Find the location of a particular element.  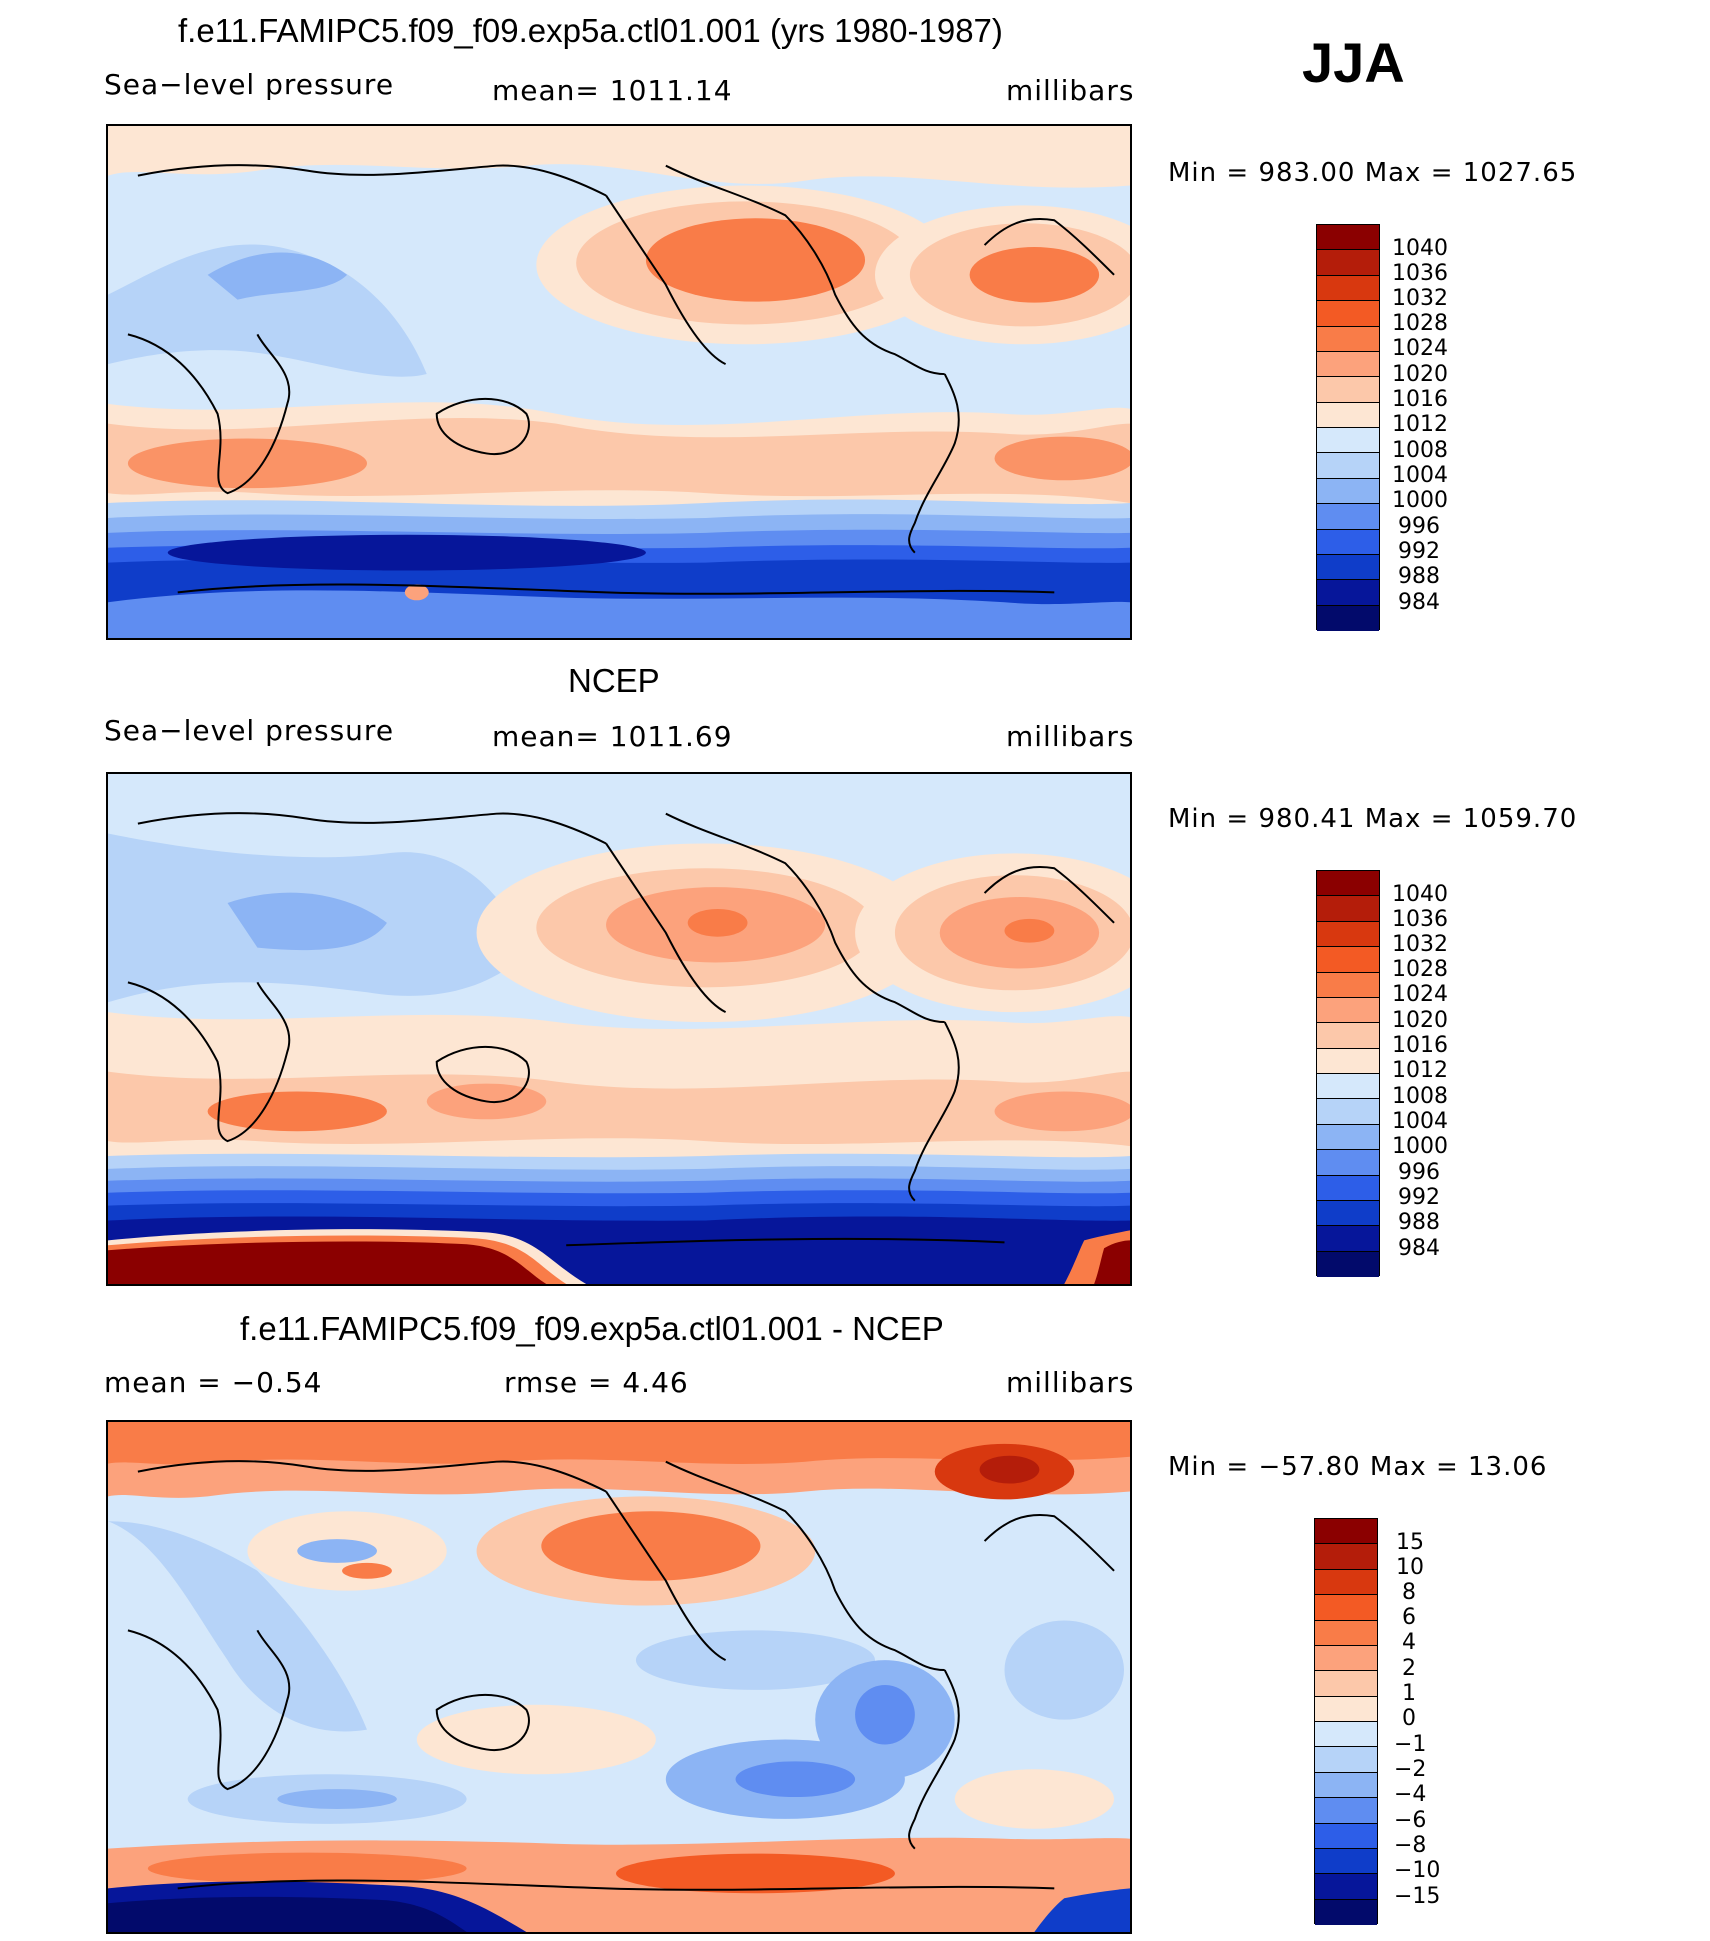

colorbar-label: 0 is located at coordinates (1409, 1718).